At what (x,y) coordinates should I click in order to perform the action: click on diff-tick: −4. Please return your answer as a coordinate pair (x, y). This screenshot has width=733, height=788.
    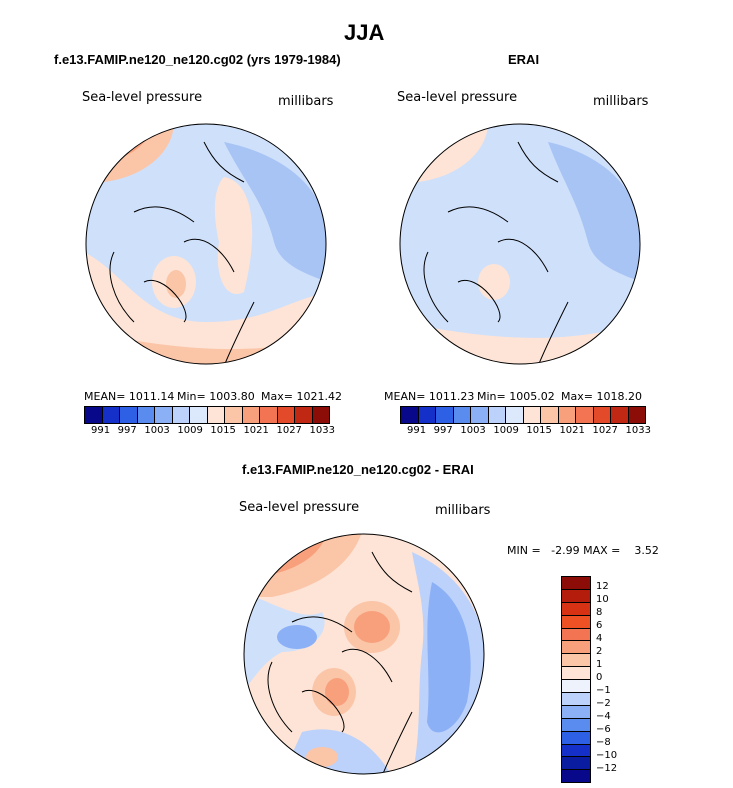
    Looking at the image, I should click on (603, 716).